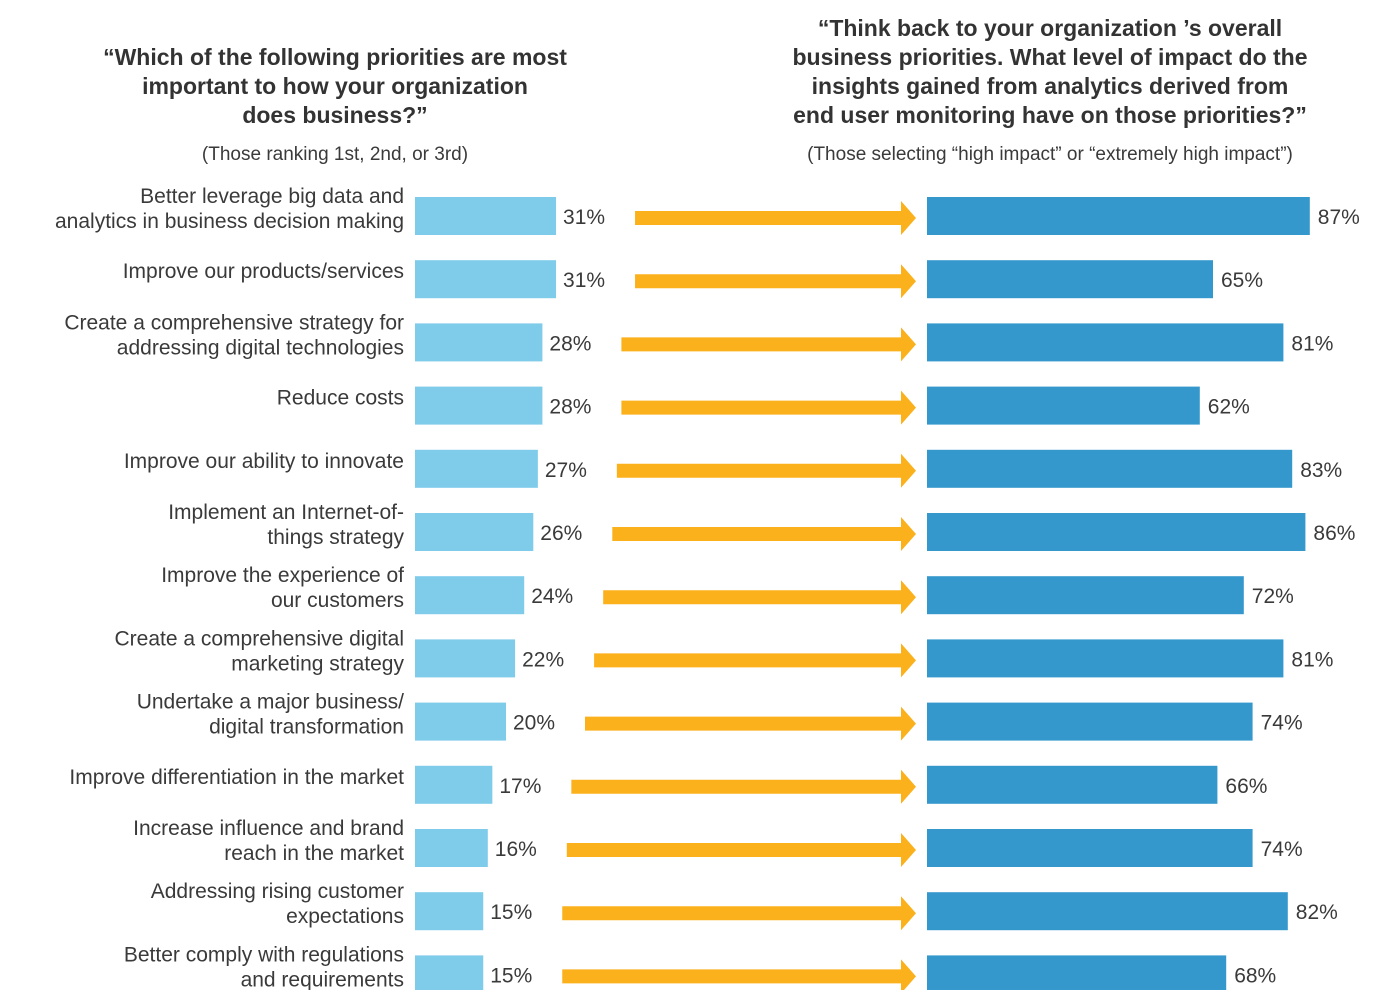 The image size is (1380, 990). Describe the element at coordinates (236, 777) in the screenshot. I see `category-label: Improve differentiation in the market` at that location.